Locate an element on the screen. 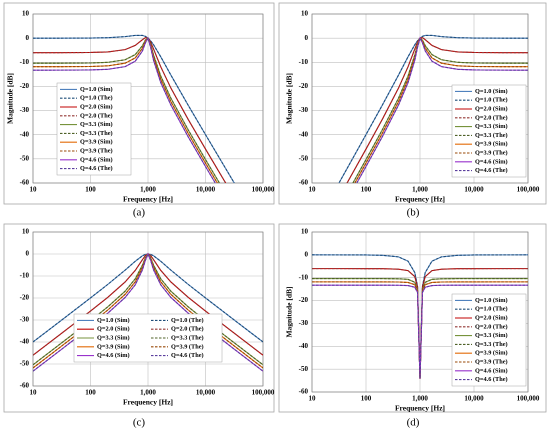  plot-border is located at coordinates (420, 312).